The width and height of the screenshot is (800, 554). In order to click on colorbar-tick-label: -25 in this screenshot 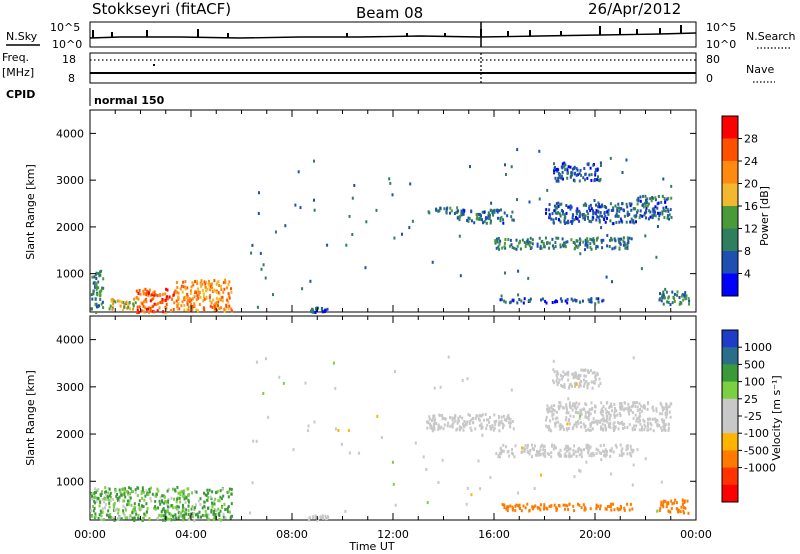, I will do `click(753, 416)`.